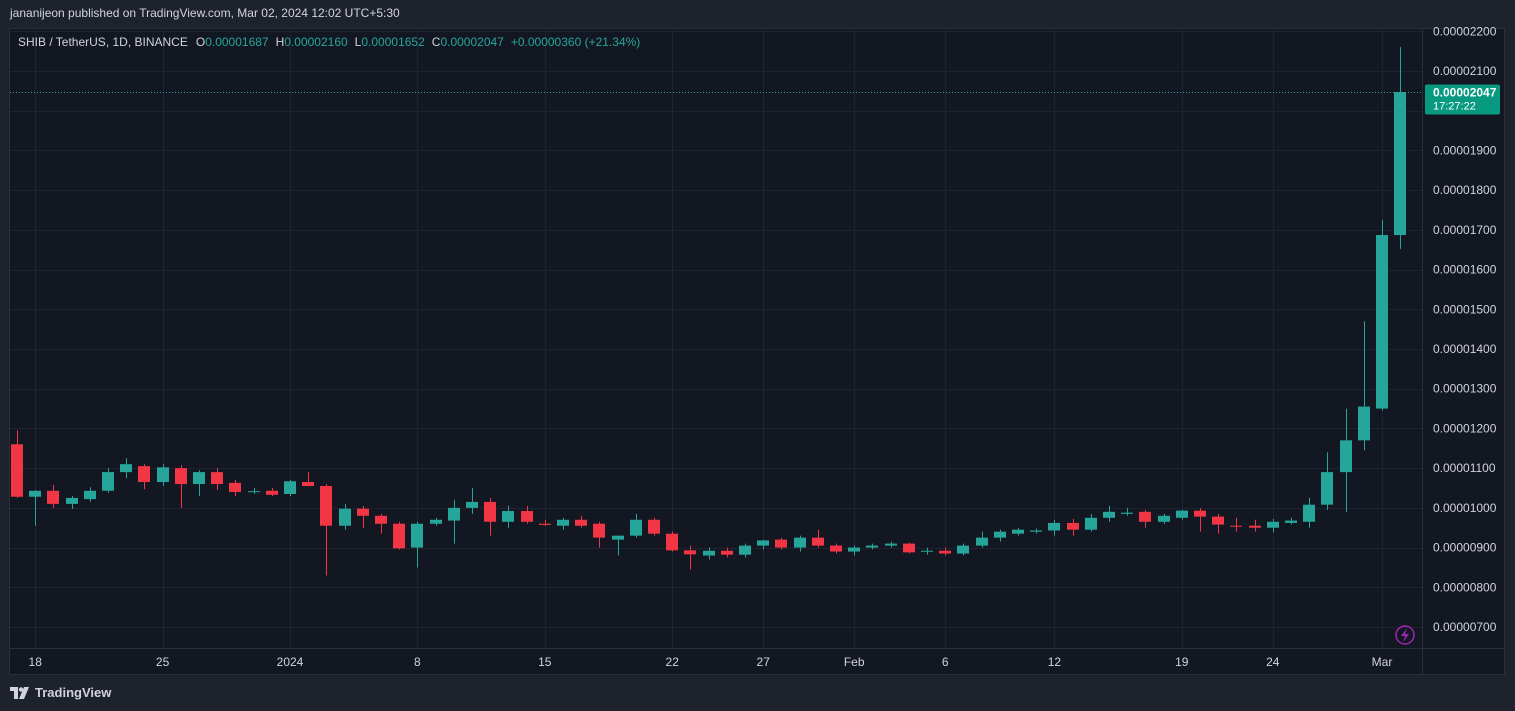 This screenshot has height=711, width=1515. I want to click on footer-brand: TradingView, so click(60, 692).